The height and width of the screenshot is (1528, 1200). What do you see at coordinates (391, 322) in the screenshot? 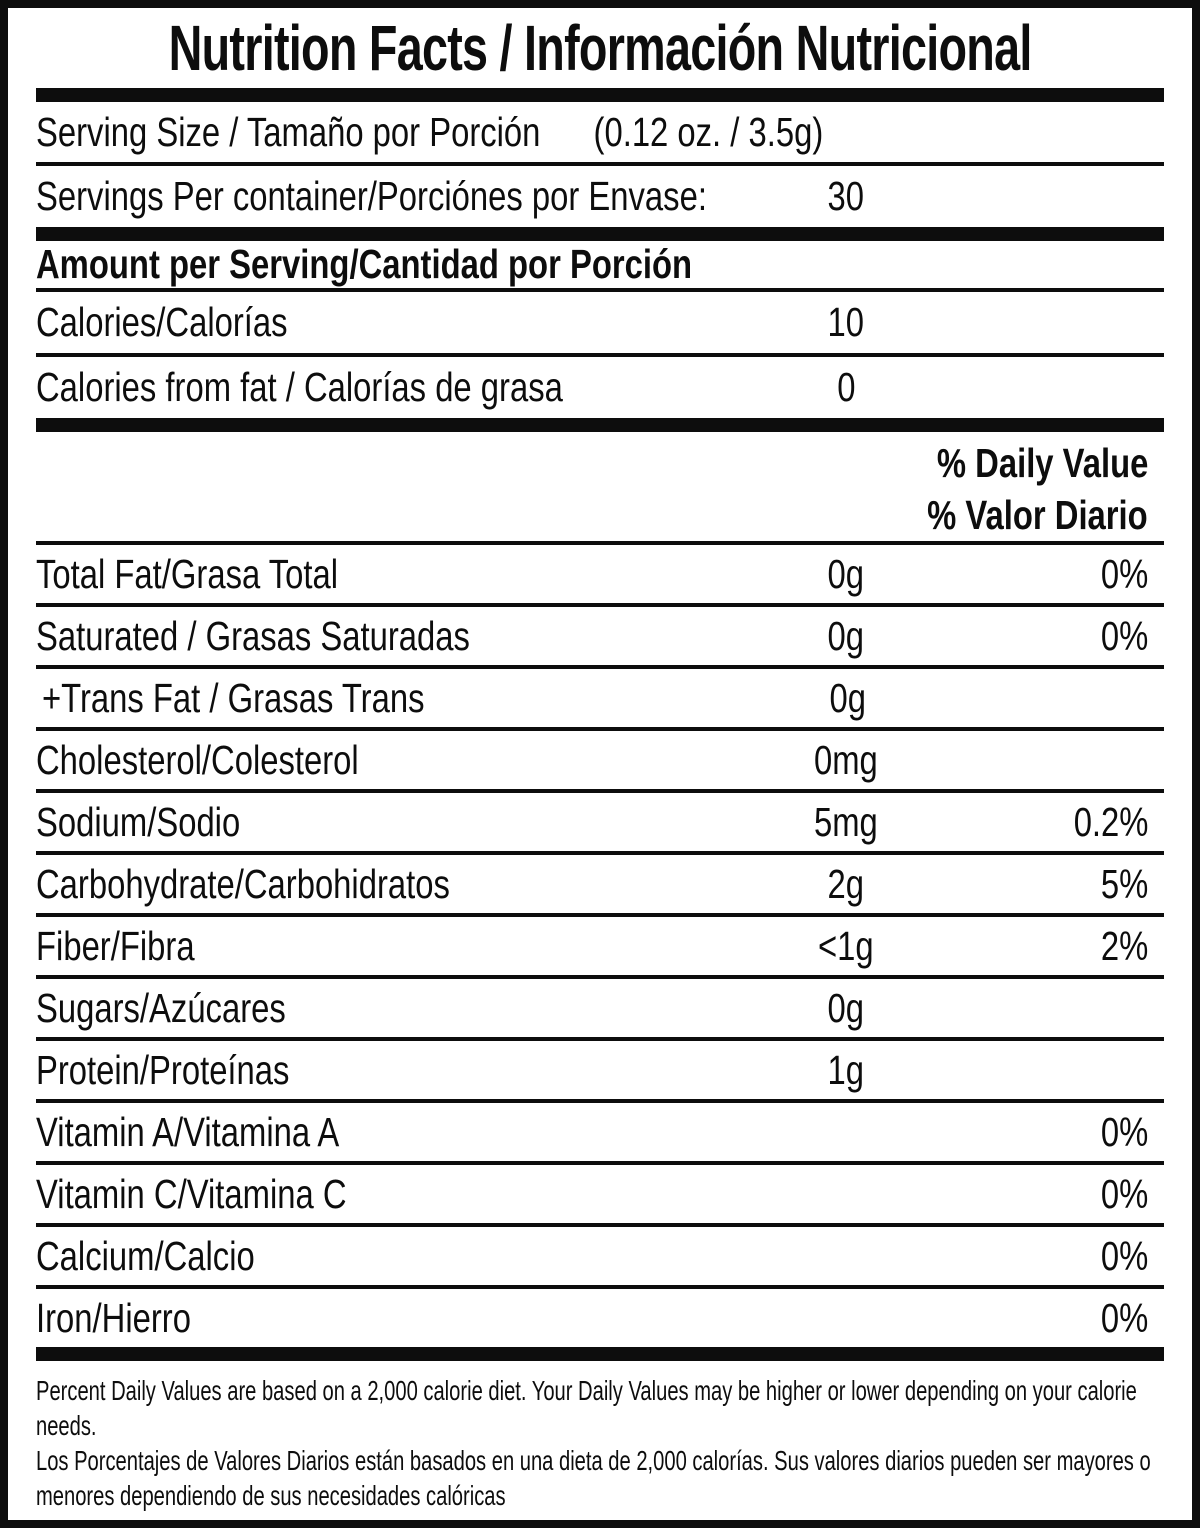
I see `calories-label-cell: Calories/Calorías` at bounding box center [391, 322].